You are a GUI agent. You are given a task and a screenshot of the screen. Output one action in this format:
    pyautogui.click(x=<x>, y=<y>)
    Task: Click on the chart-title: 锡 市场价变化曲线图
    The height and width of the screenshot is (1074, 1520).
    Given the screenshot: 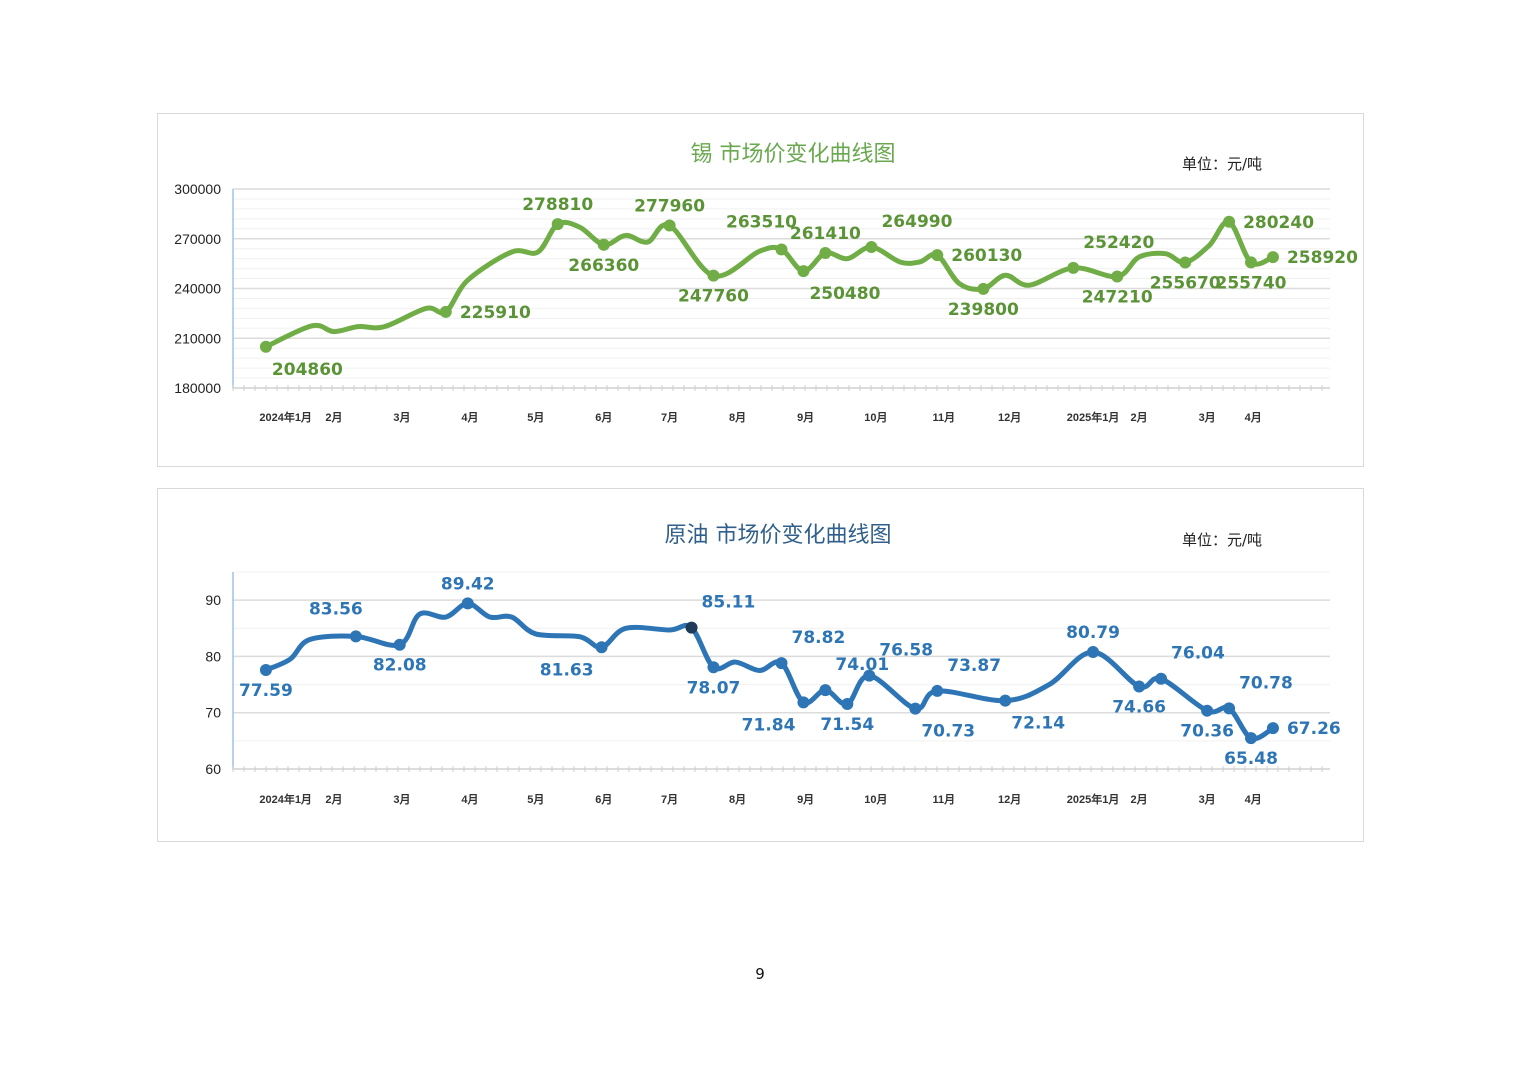 What is the action you would take?
    pyautogui.click(x=793, y=154)
    